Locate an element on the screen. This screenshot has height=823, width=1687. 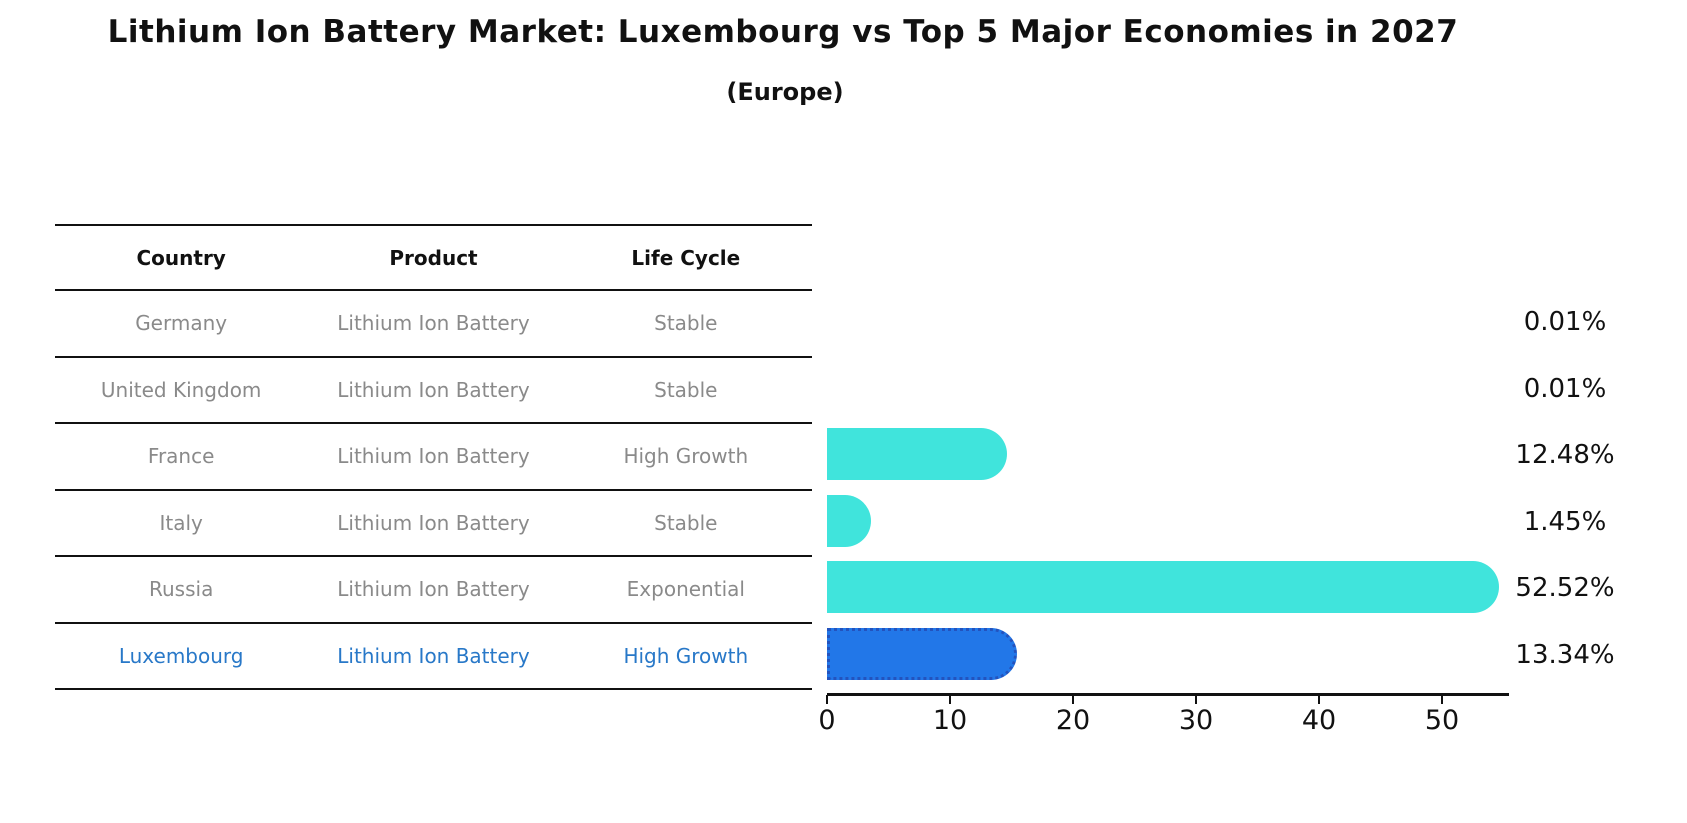
tick-label: 20 is located at coordinates (1073, 720).